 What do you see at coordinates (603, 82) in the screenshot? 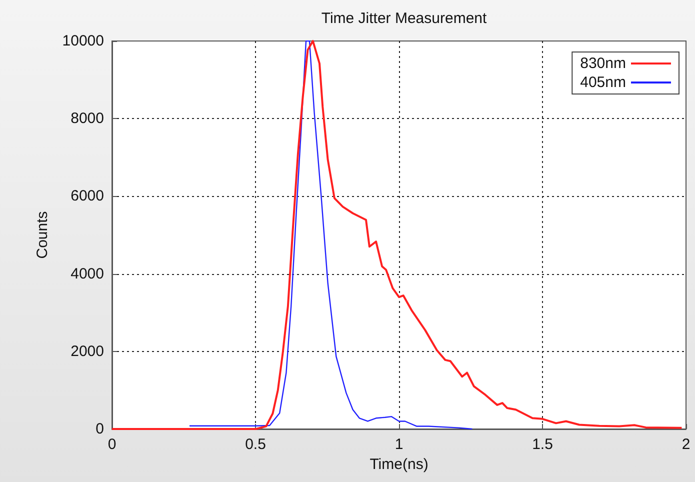
I see `legend-label: 405nm` at bounding box center [603, 82].